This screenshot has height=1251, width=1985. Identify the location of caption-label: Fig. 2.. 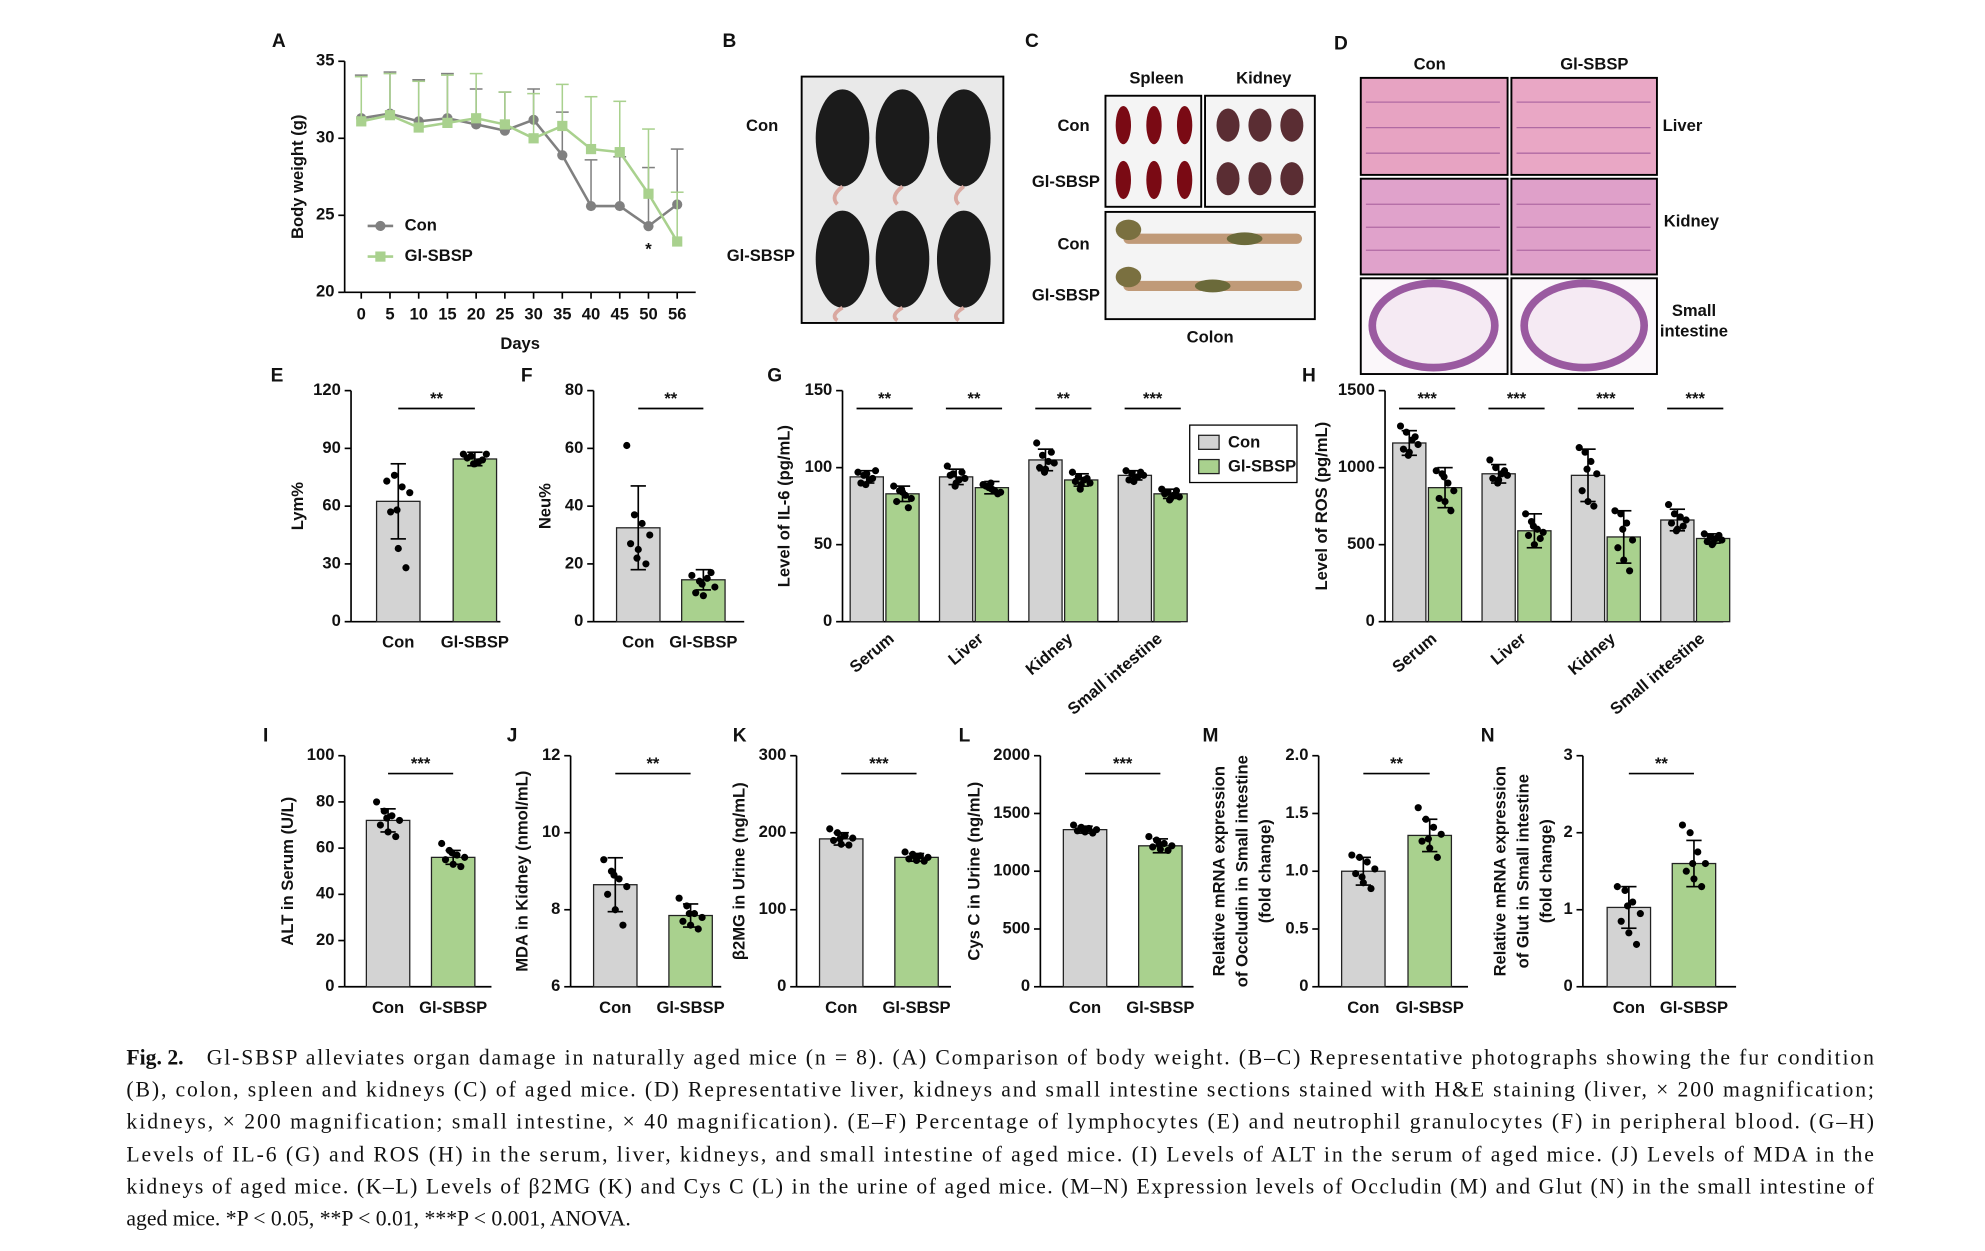
(154, 1058).